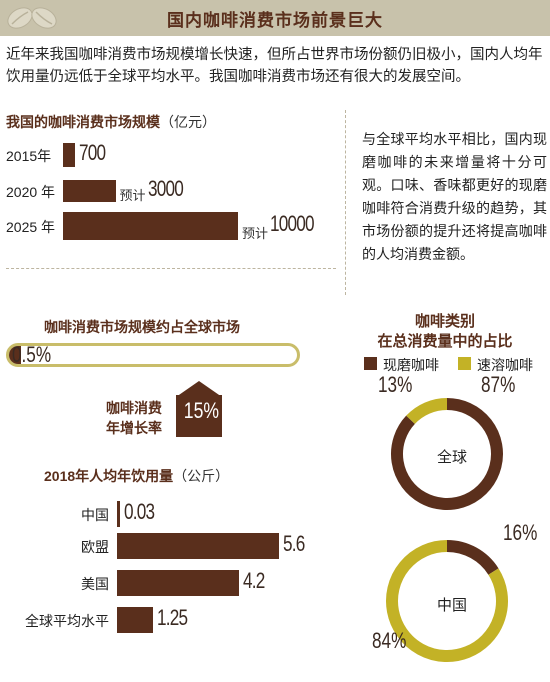 The width and height of the screenshot is (550, 682). I want to click on consumption-title-text: 2018年人均年饮用量, so click(109, 476).